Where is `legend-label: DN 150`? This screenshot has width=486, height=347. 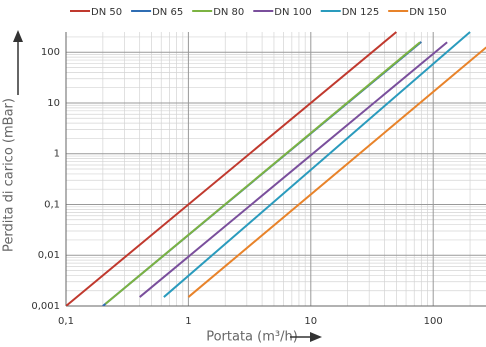
legend-label: DN 150 is located at coordinates (427, 12).